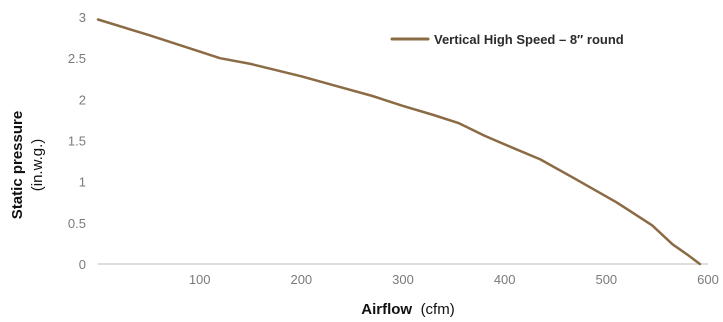  Describe the element at coordinates (77, 58) in the screenshot. I see `y-tick-label: 2.5` at that location.